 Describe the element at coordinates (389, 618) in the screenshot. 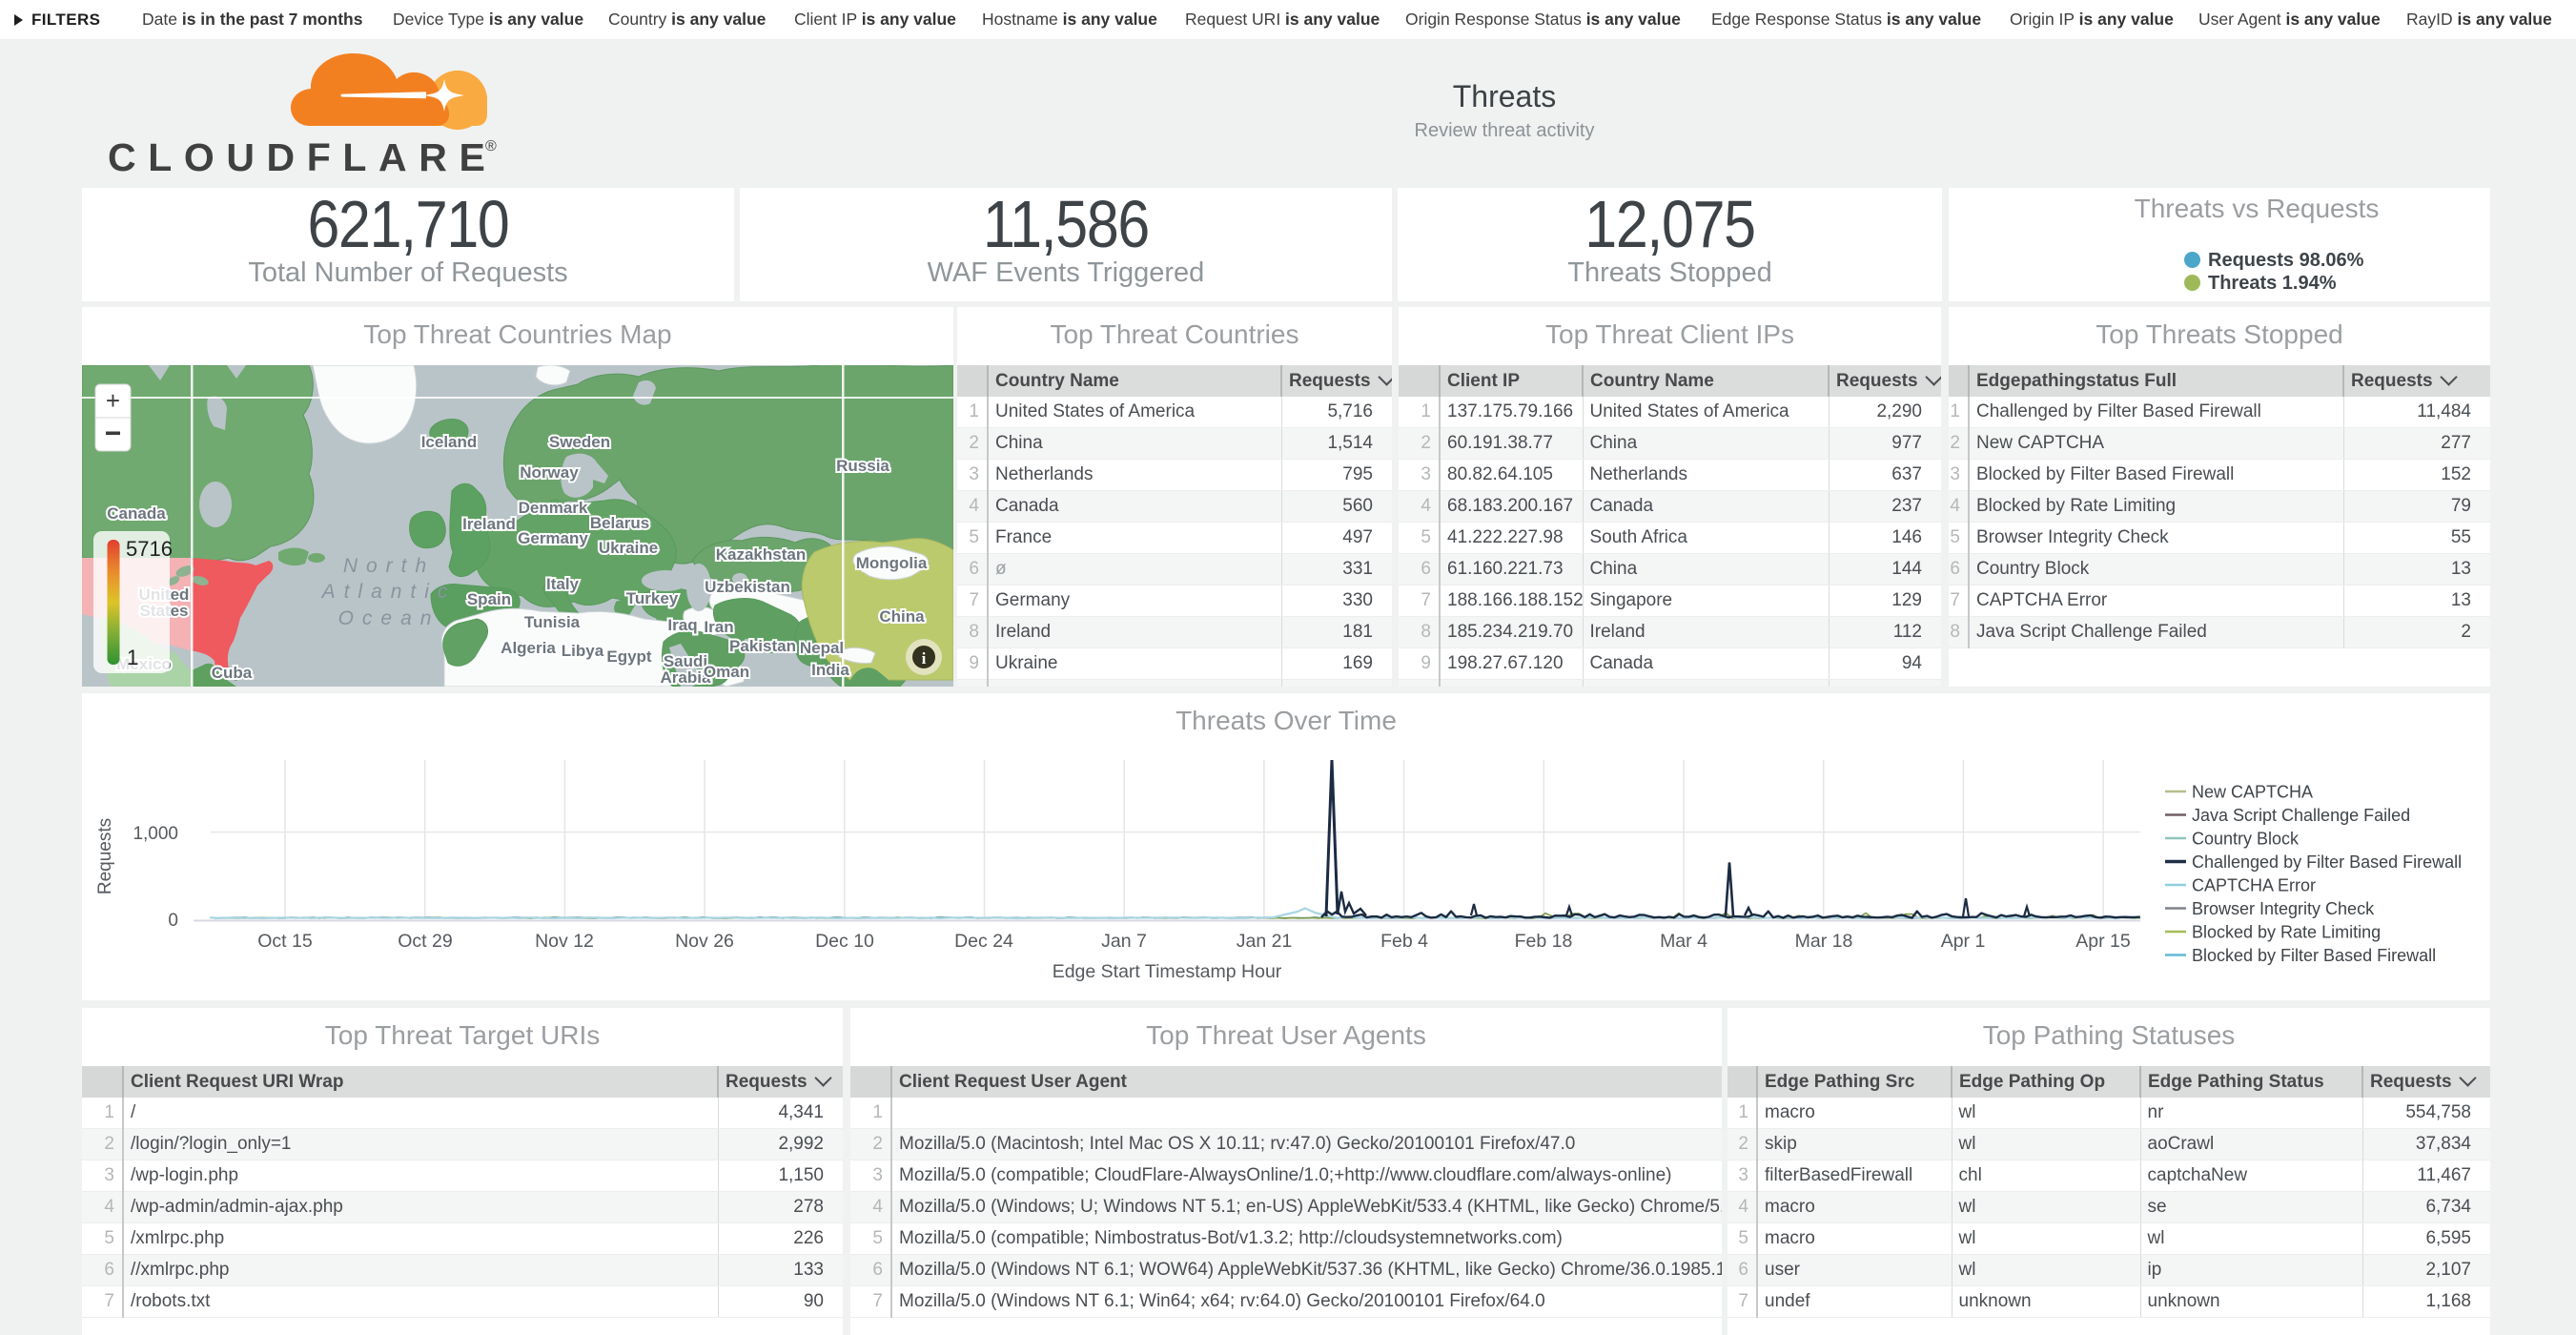

I see `svg-text: Ocean` at that location.